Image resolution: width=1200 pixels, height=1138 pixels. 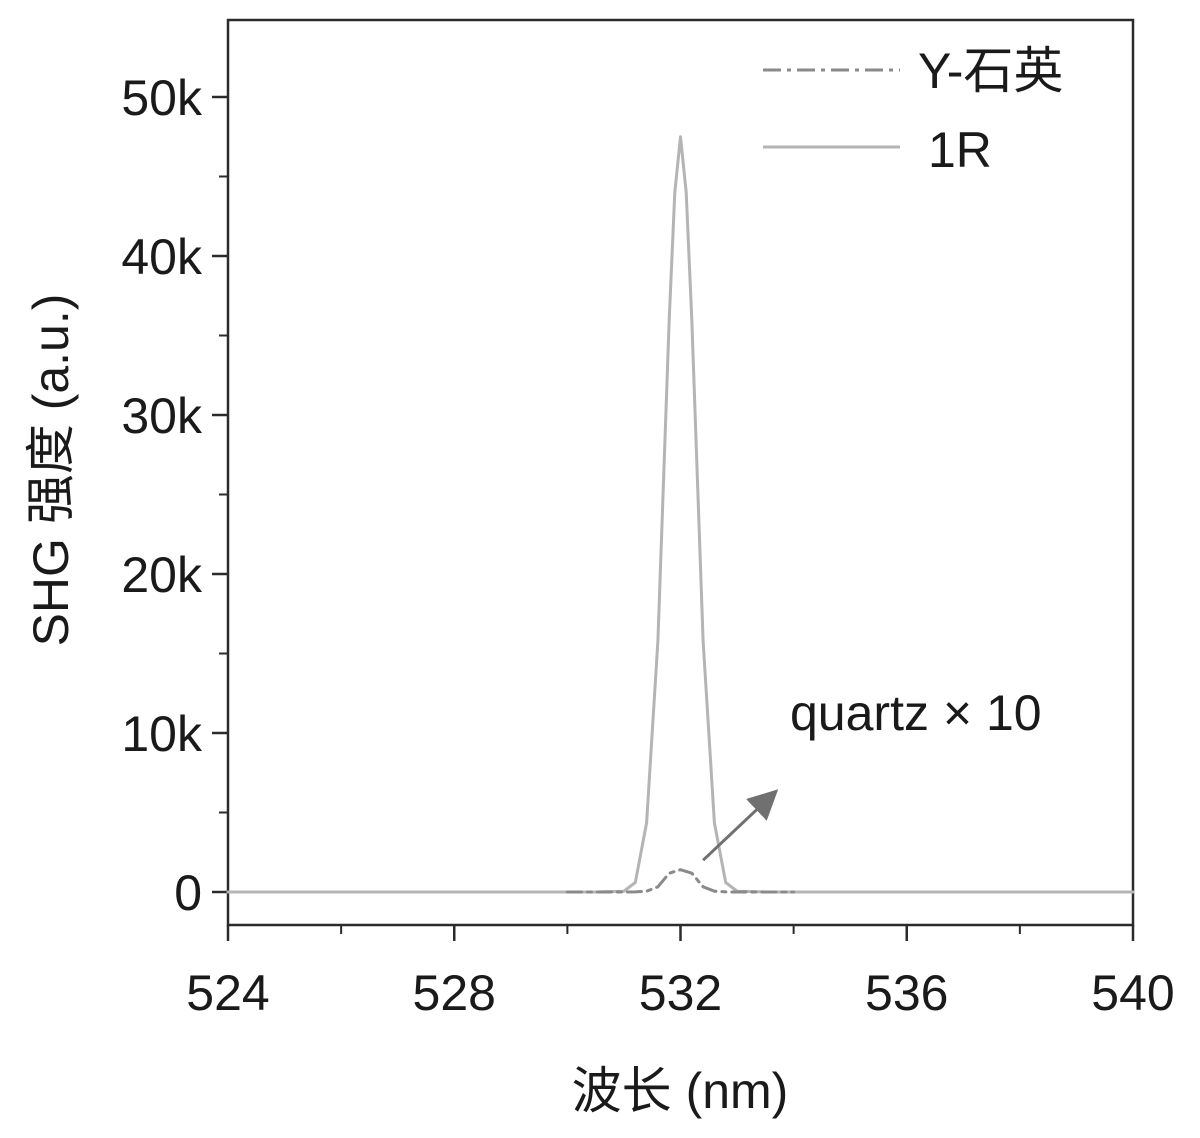 What do you see at coordinates (188, 893) in the screenshot?
I see `y-tick-label-0: 0` at bounding box center [188, 893].